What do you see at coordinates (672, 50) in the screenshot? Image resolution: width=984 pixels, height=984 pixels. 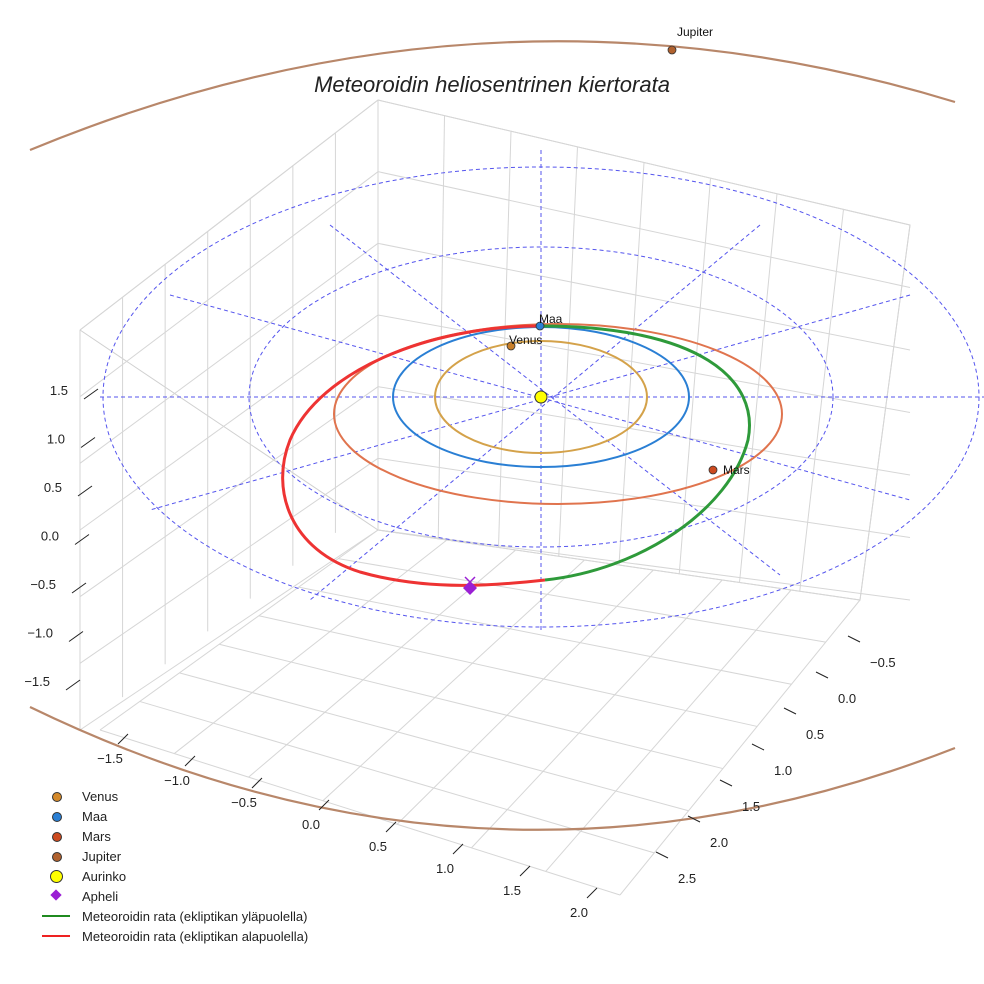 I see `jupiter-marker` at bounding box center [672, 50].